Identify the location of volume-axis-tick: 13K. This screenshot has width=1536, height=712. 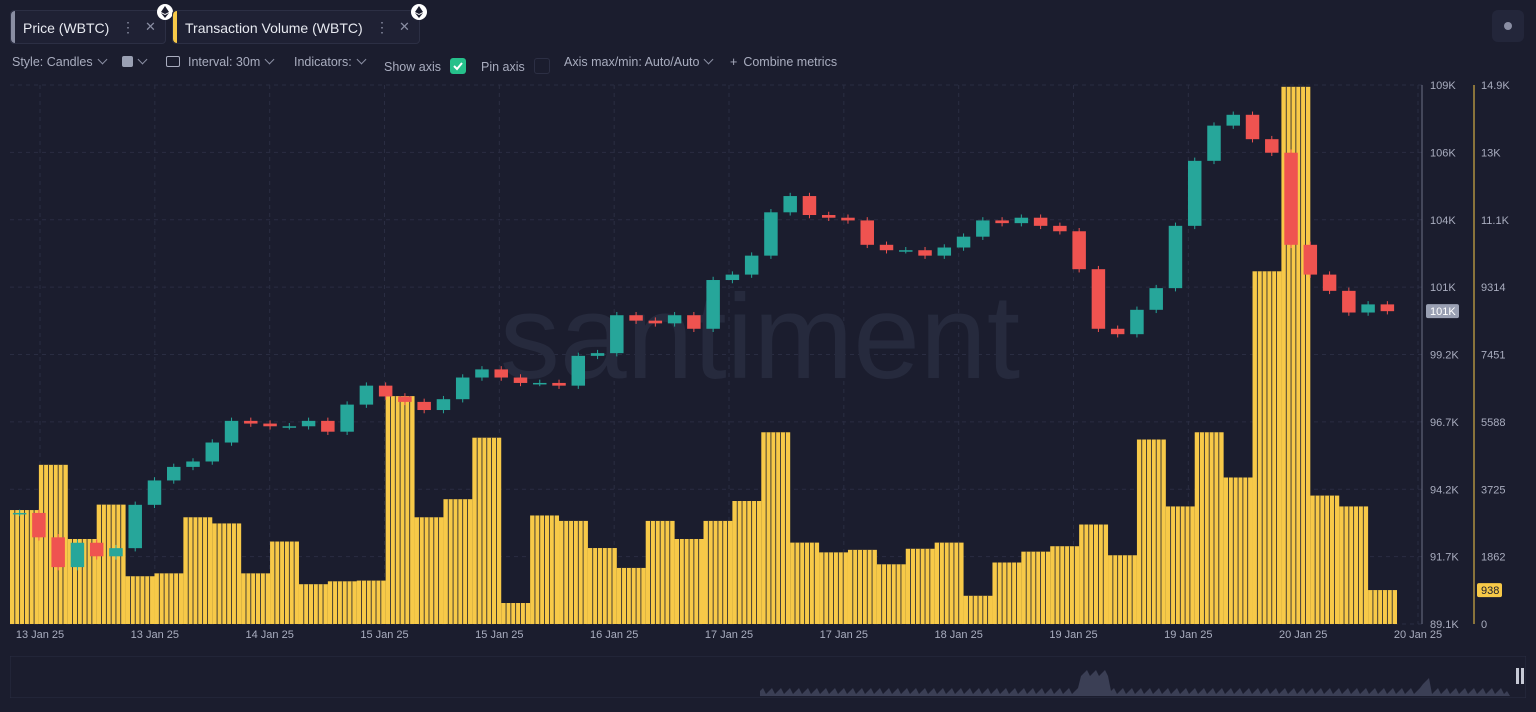
(1491, 153).